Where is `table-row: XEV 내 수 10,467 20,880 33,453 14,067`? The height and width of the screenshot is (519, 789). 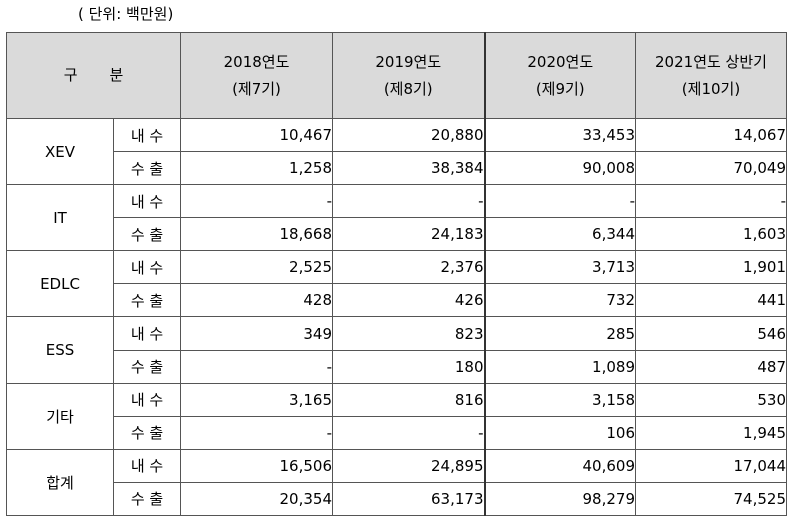 table-row: XEV 내 수 10,467 20,880 33,453 14,067 is located at coordinates (396, 151).